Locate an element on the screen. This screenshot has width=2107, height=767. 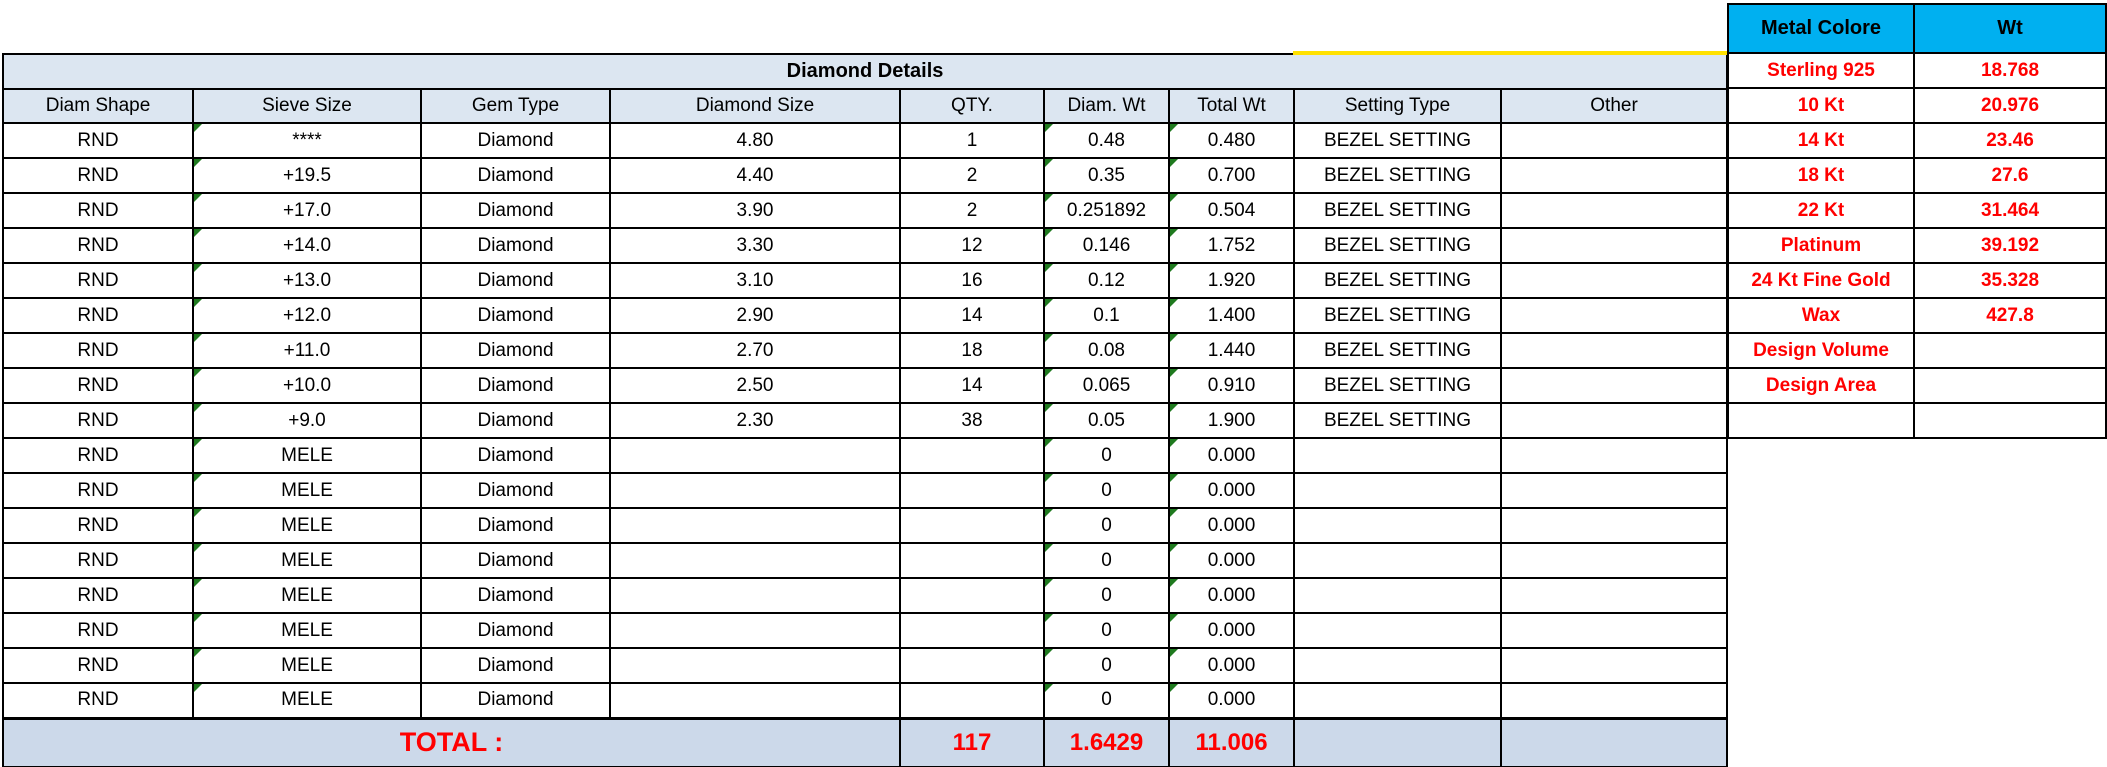
cell-qty: 16 is located at coordinates (972, 280).